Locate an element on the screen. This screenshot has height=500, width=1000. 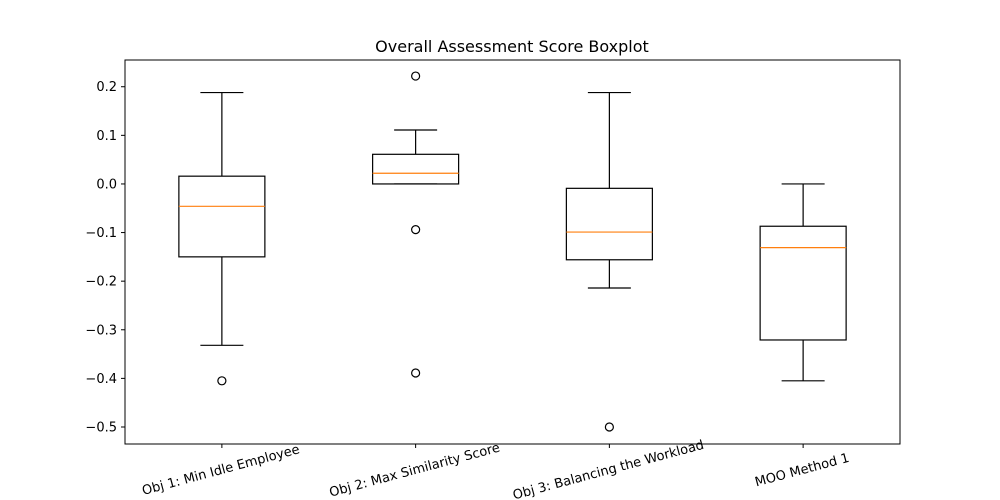
x-tick-label: MOO Method 1 is located at coordinates (802, 471).